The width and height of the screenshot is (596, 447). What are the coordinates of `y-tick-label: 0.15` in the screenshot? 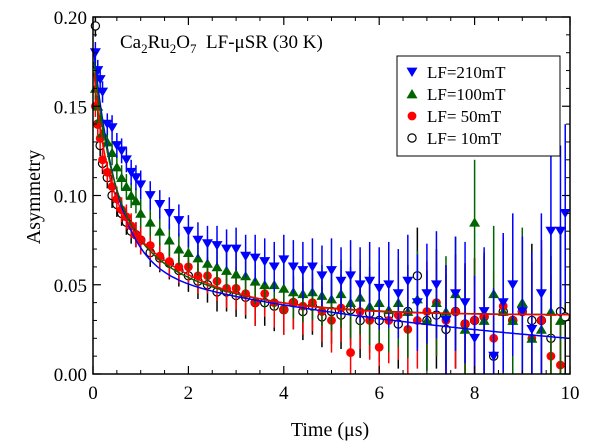 It's located at (70, 107).